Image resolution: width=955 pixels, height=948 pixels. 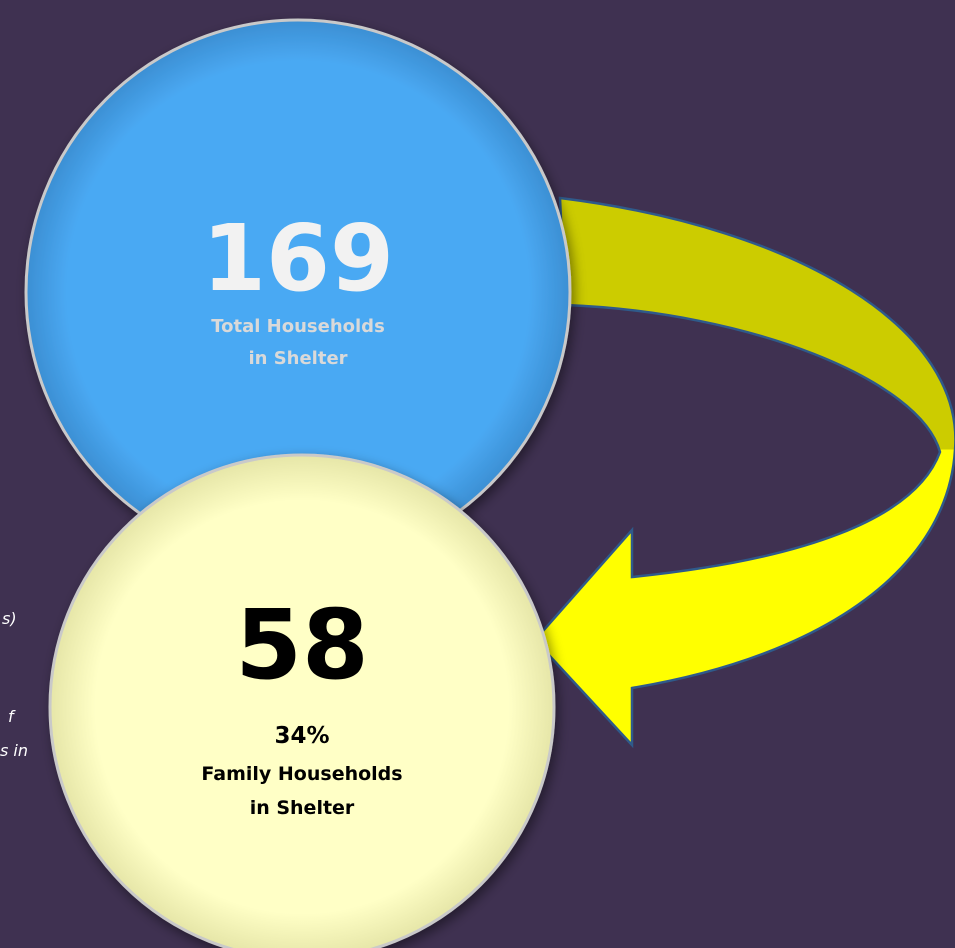 What do you see at coordinates (297, 358) in the screenshot?
I see `total-label: in Shelter` at bounding box center [297, 358].